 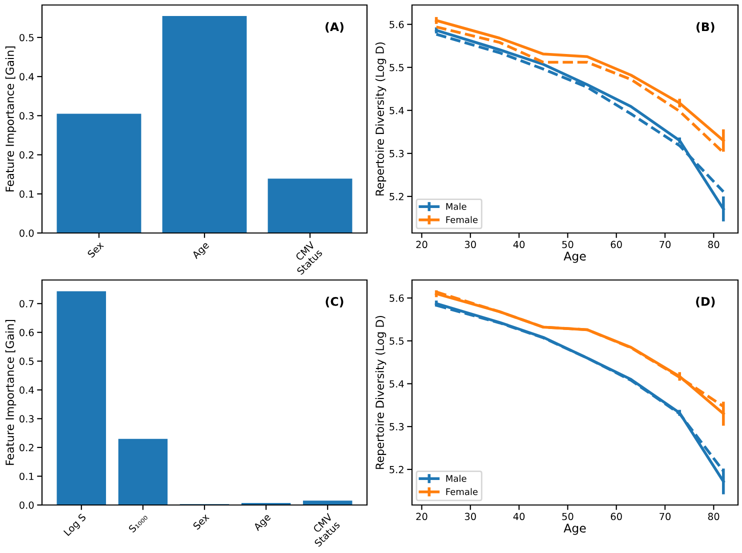 What do you see at coordinates (705, 27) in the screenshot?
I see `annotation: (B)` at bounding box center [705, 27].